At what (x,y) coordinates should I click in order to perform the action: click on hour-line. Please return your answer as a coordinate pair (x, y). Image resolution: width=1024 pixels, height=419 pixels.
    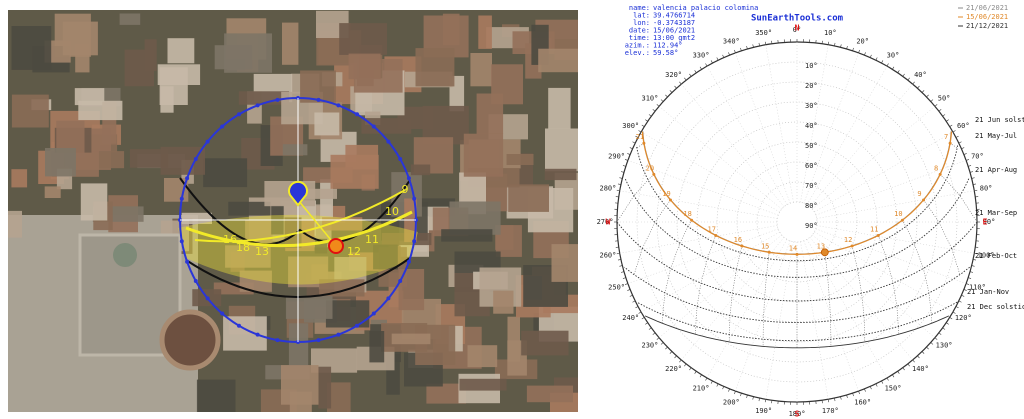
    Looking at the image, I should click on (858, 293).